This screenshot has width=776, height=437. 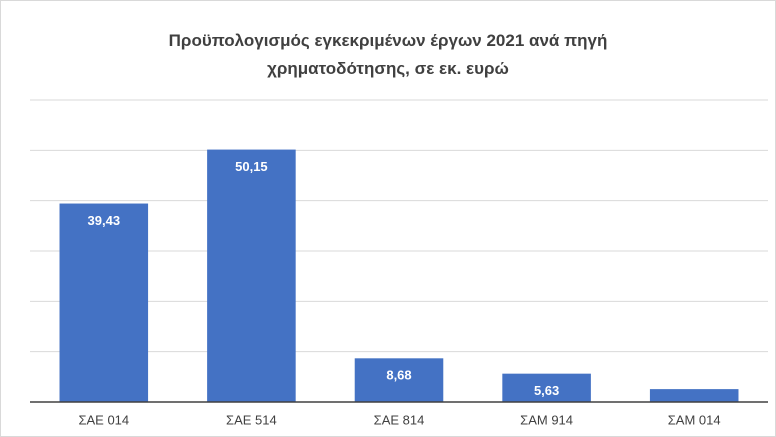 I want to click on data-label: 2,56, so click(x=694, y=406).